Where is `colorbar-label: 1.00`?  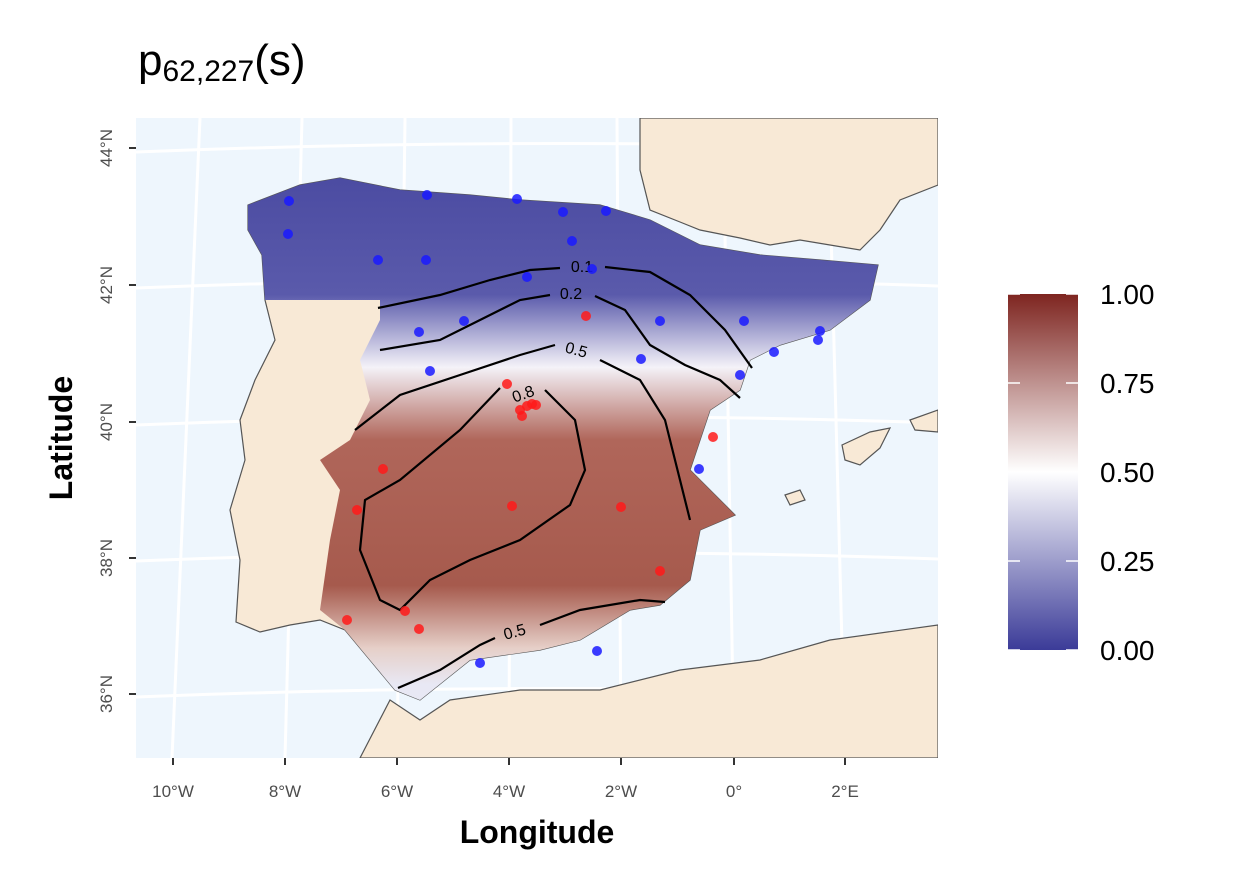 colorbar-label: 1.00 is located at coordinates (1127, 294).